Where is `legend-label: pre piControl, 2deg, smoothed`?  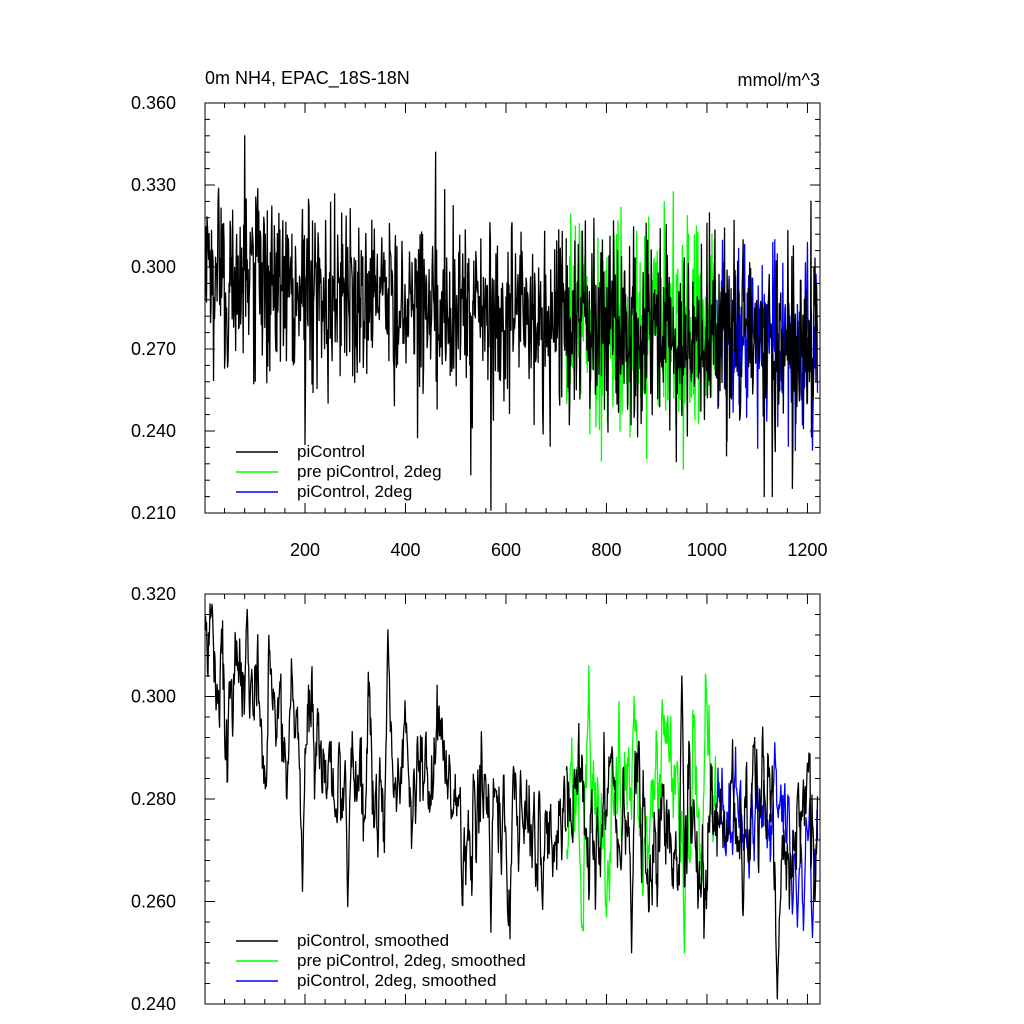
legend-label: pre piControl, 2deg, smoothed is located at coordinates (411, 960).